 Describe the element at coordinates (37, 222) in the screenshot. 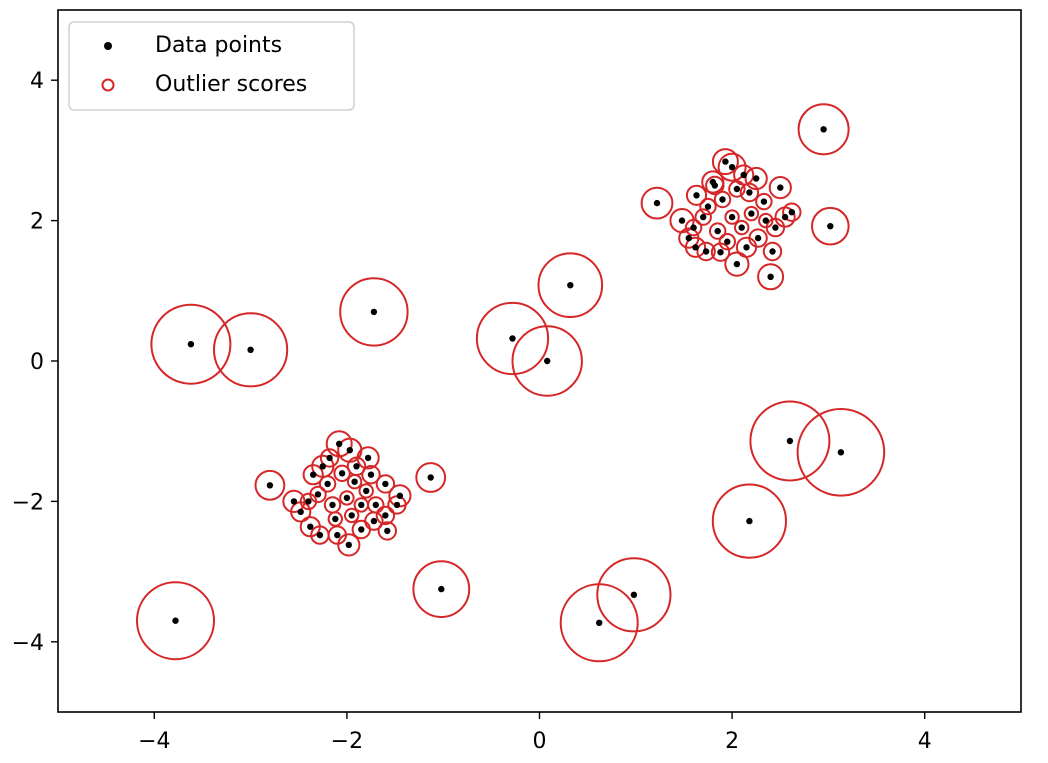

I see `y-tick-label: 2` at that location.